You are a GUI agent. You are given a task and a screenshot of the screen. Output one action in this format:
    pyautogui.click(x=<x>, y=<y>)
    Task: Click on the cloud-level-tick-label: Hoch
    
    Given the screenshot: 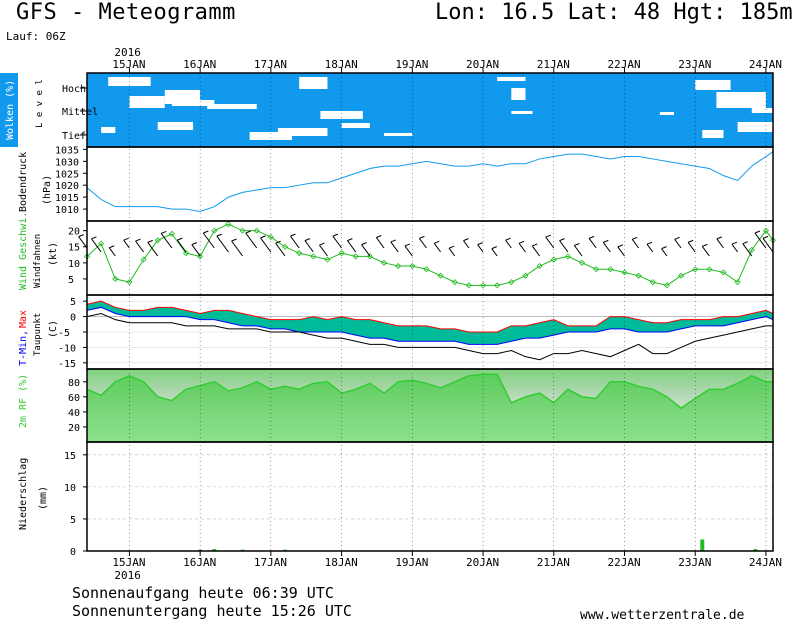 What is the action you would take?
    pyautogui.click(x=74, y=89)
    